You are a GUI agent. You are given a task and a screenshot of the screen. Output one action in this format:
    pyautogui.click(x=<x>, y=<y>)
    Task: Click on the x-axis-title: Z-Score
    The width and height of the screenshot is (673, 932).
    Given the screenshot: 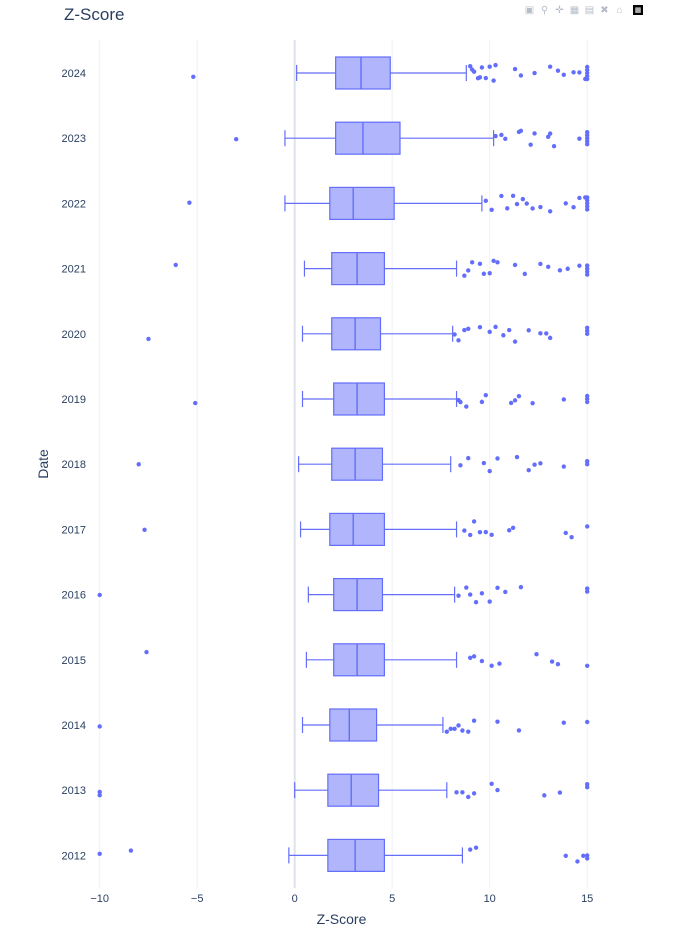 What is the action you would take?
    pyautogui.click(x=342, y=919)
    